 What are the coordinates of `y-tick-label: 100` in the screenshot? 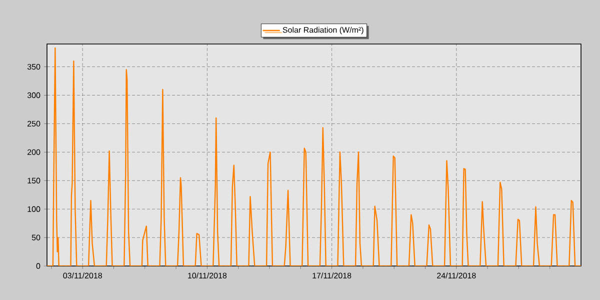 It's located at (34, 209).